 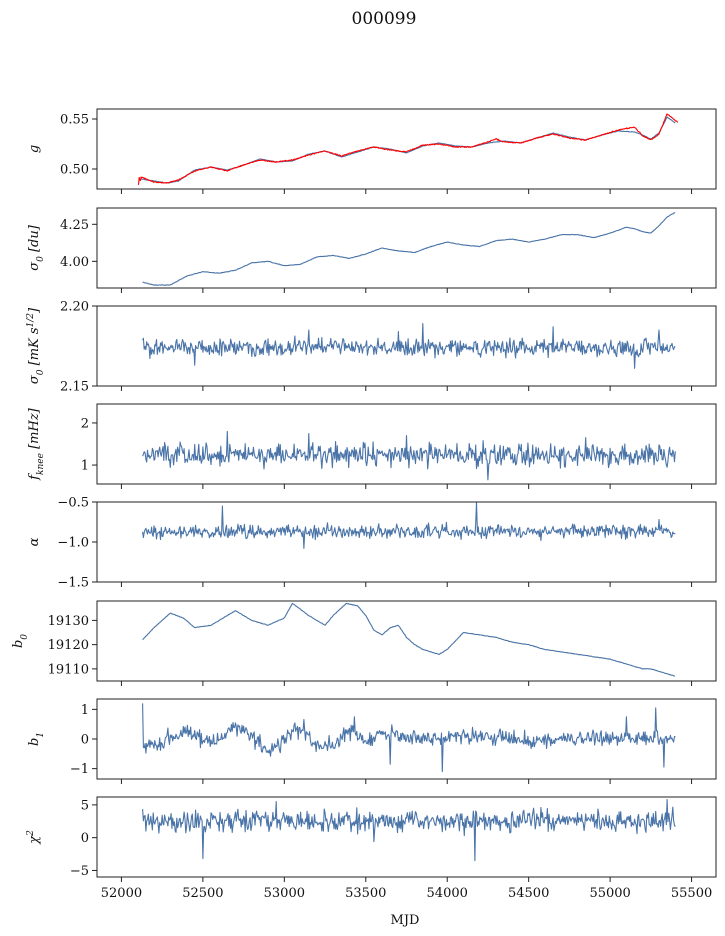 I want to click on y-tick-label-alpha-2: −0.5, so click(x=73, y=503).